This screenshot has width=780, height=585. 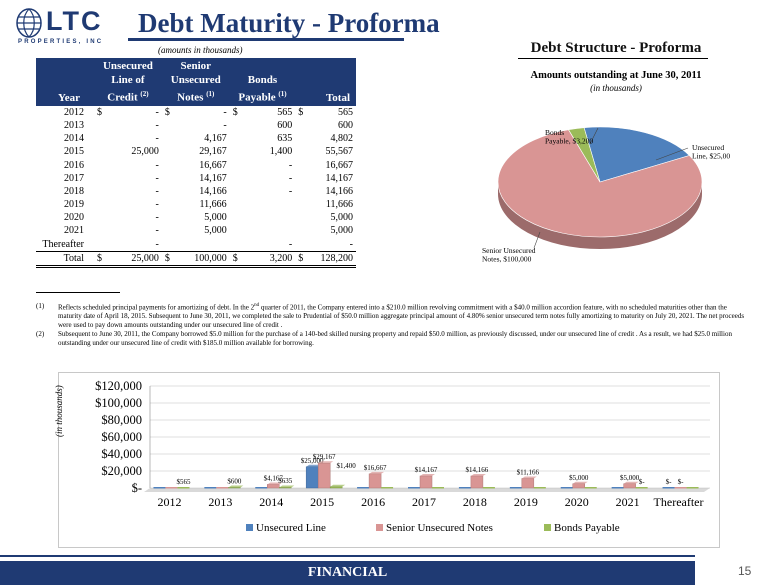 I want to click on y-tick-label: $80,000, so click(x=121, y=420).